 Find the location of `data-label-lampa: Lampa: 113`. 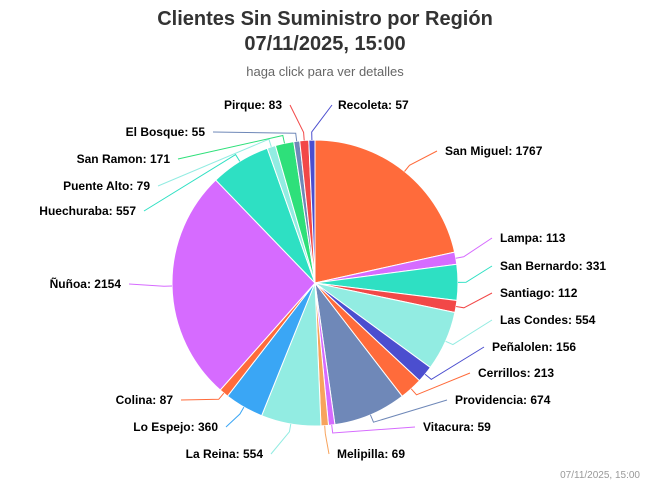

data-label-lampa: Lampa: 113 is located at coordinates (533, 238).